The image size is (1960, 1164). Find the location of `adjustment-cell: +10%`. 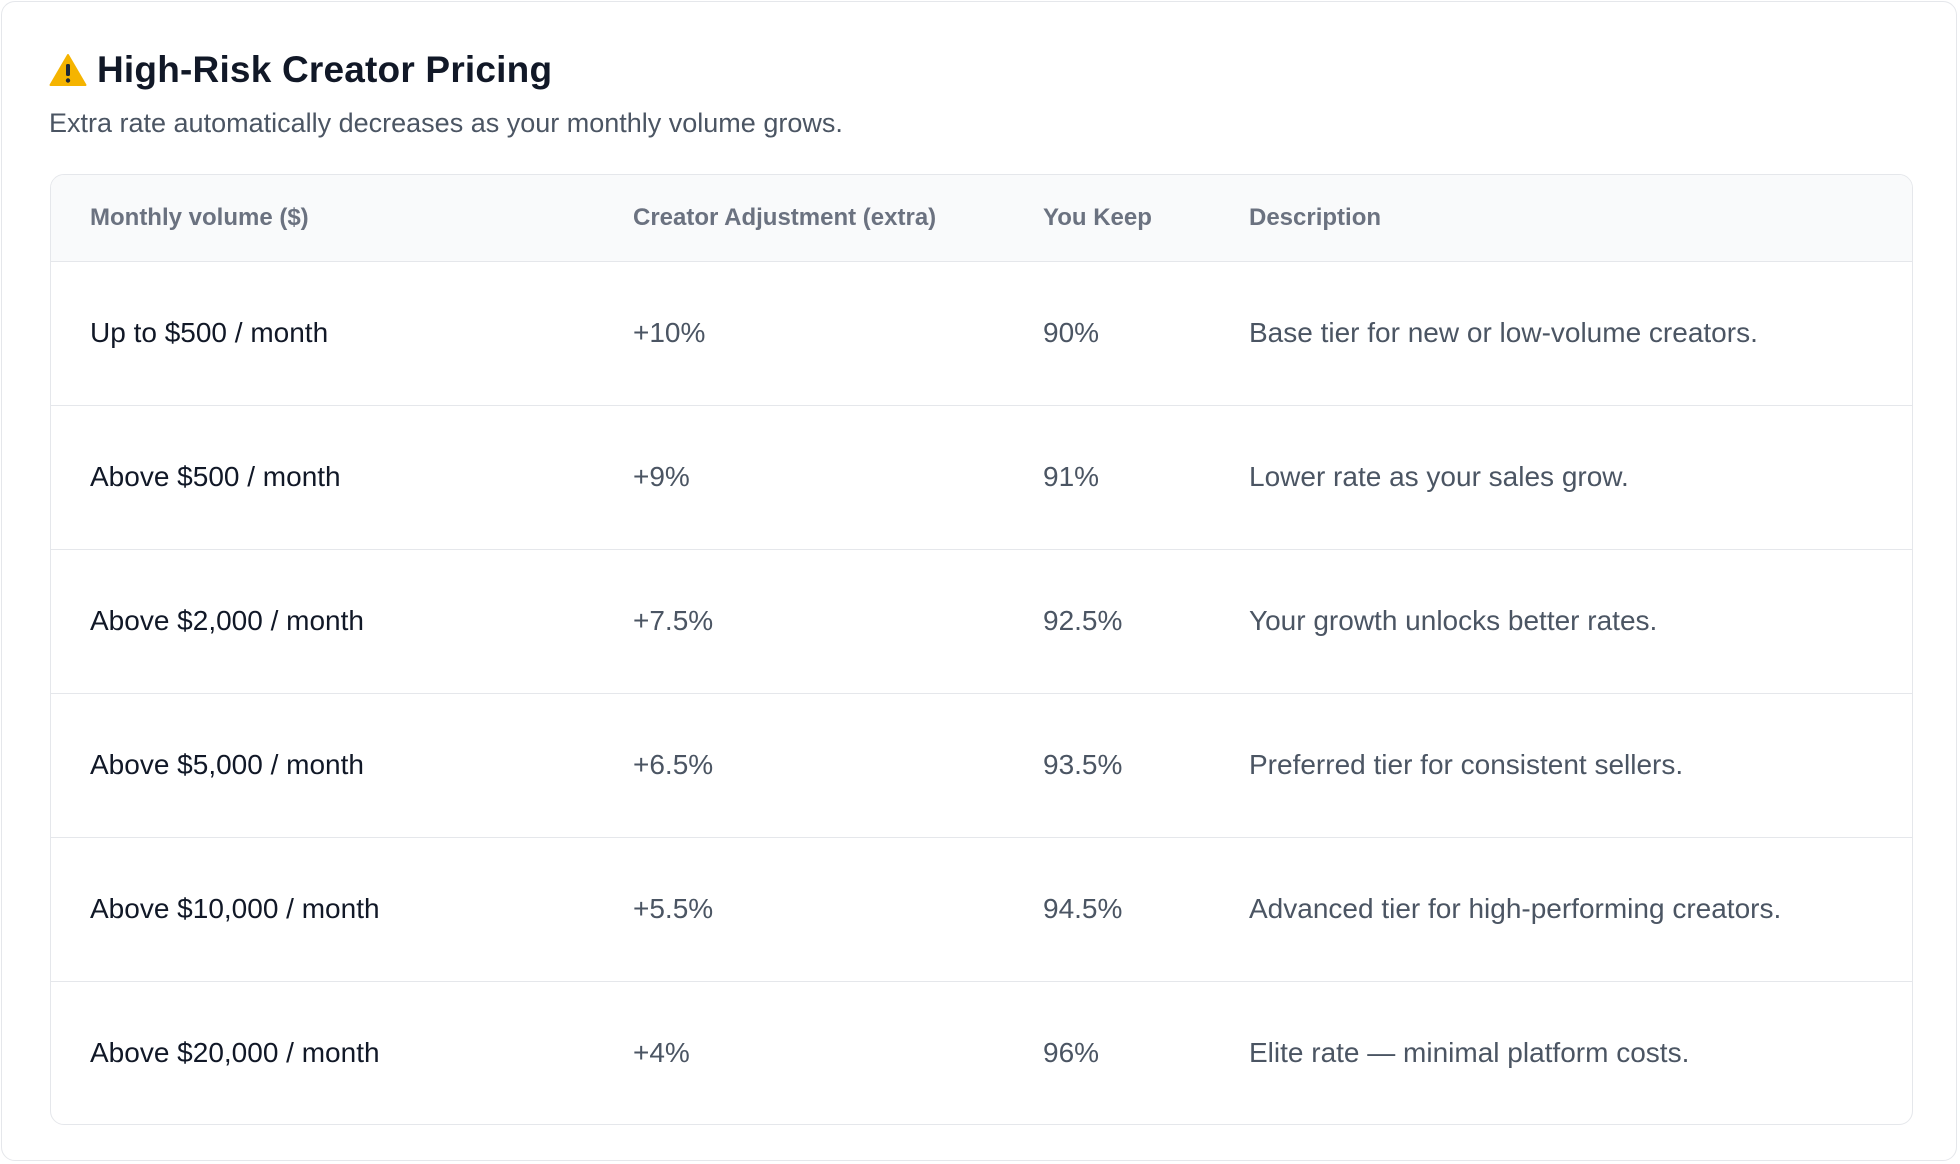

adjustment-cell: +10% is located at coordinates (669, 332).